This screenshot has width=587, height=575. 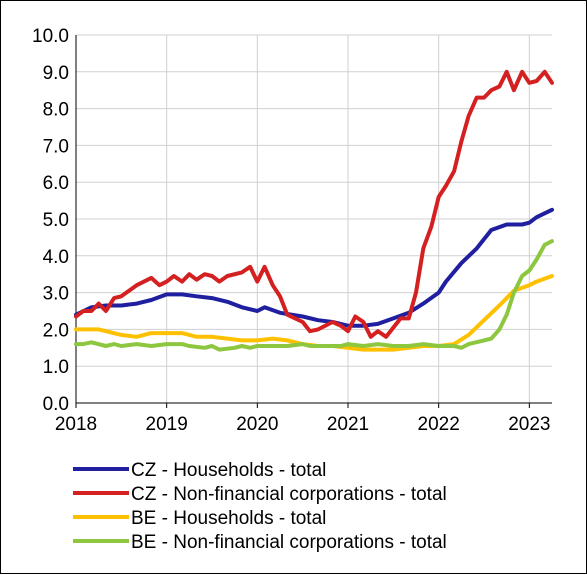 I want to click on legend-label-4: BE - Non-financial corporations - total, so click(x=289, y=542).